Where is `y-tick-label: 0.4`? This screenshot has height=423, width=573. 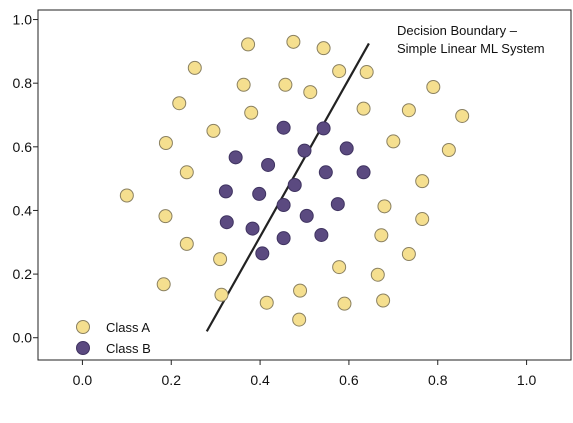 y-tick-label: 0.4 is located at coordinates (23, 210).